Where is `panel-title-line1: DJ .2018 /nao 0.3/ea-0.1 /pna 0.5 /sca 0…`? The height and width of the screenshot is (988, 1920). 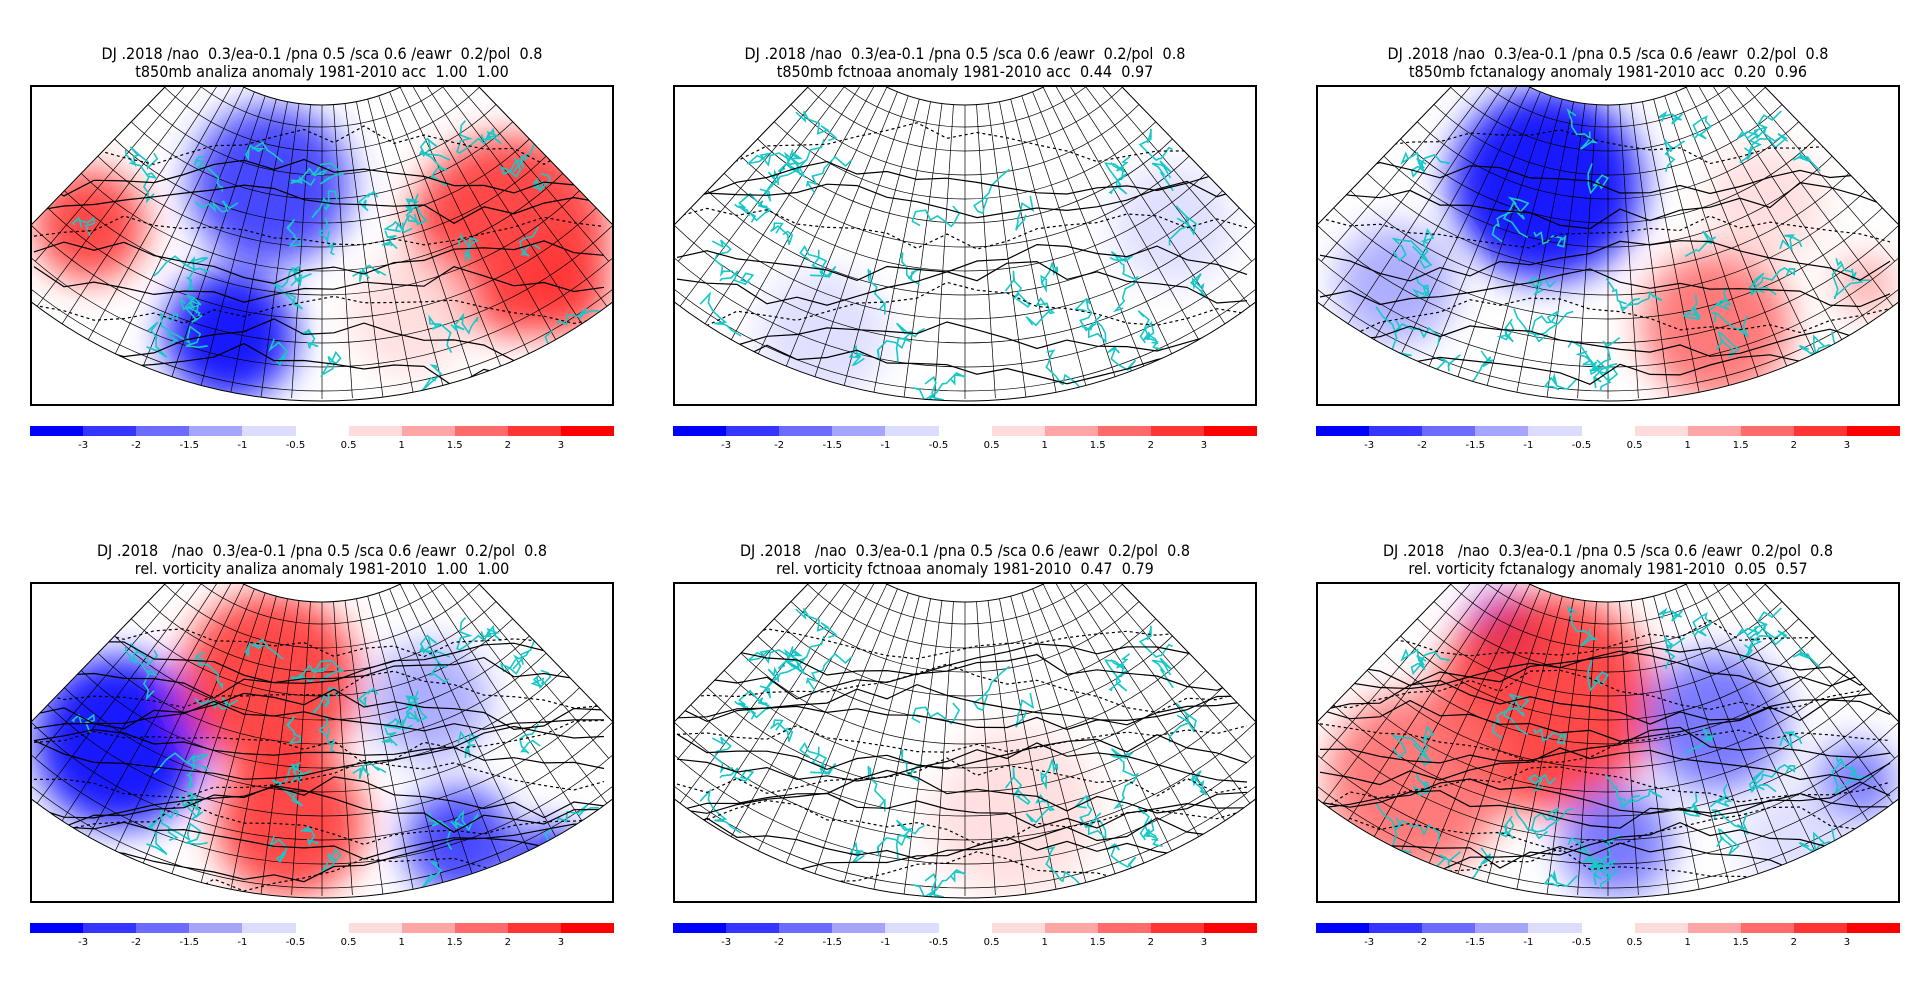
panel-title-line1: DJ .2018 /nao 0.3/ea-0.1 /pna 0.5 /sca 0… is located at coordinates (965, 53).